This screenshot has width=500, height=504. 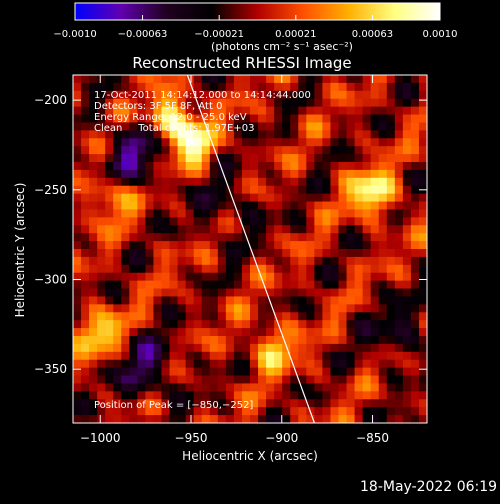 I want to click on y-tick-label: −250, so click(x=50, y=190).